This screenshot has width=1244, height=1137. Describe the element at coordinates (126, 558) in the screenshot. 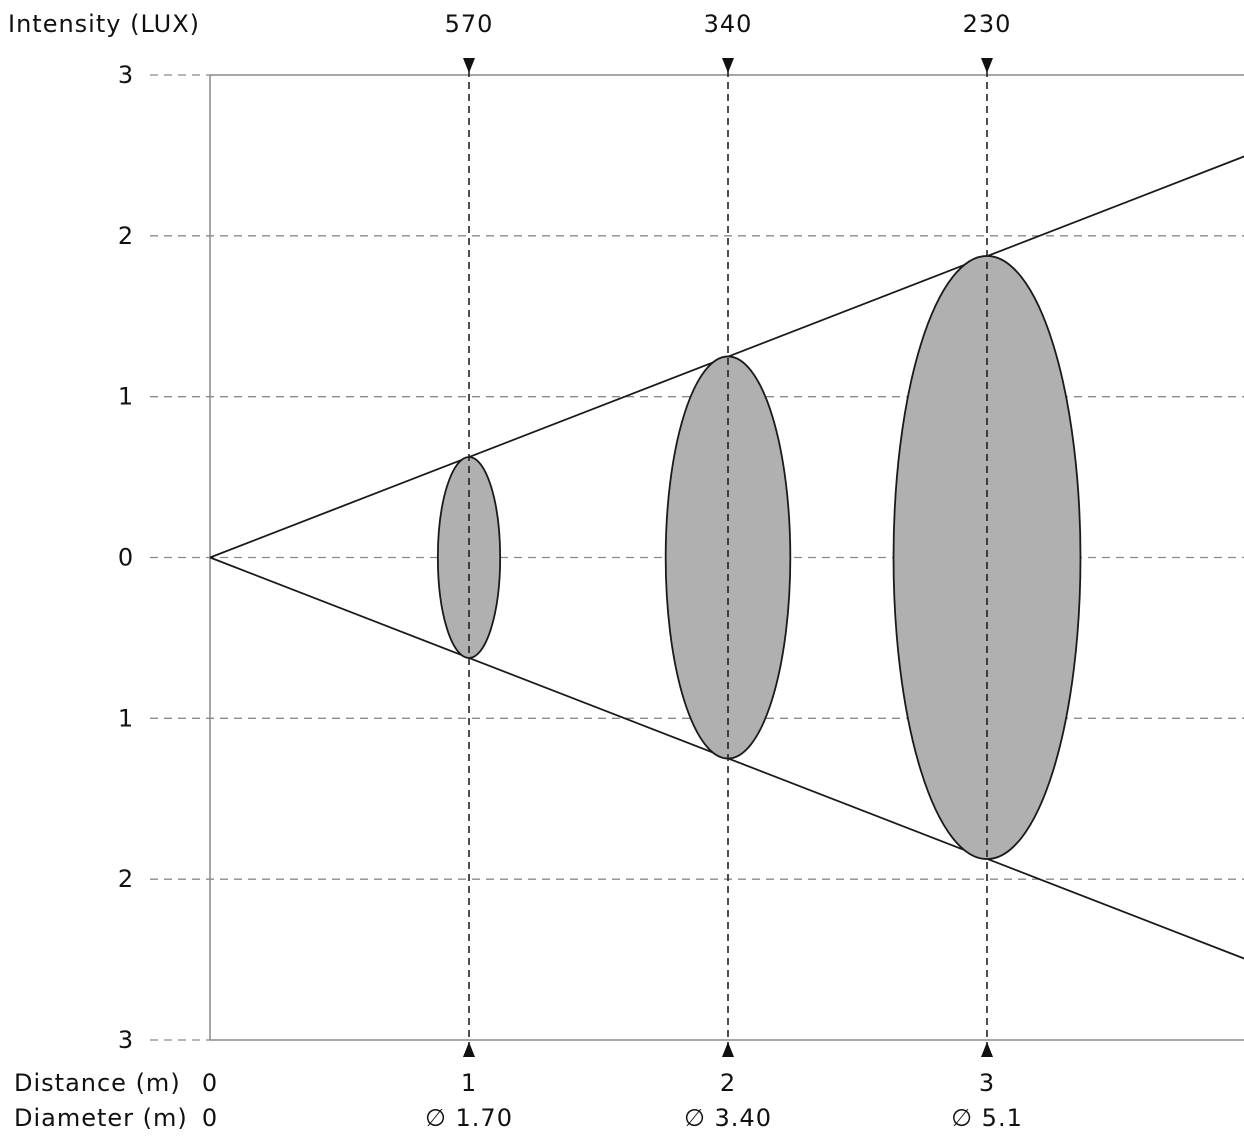

I see `y-tick-label: 0` at that location.